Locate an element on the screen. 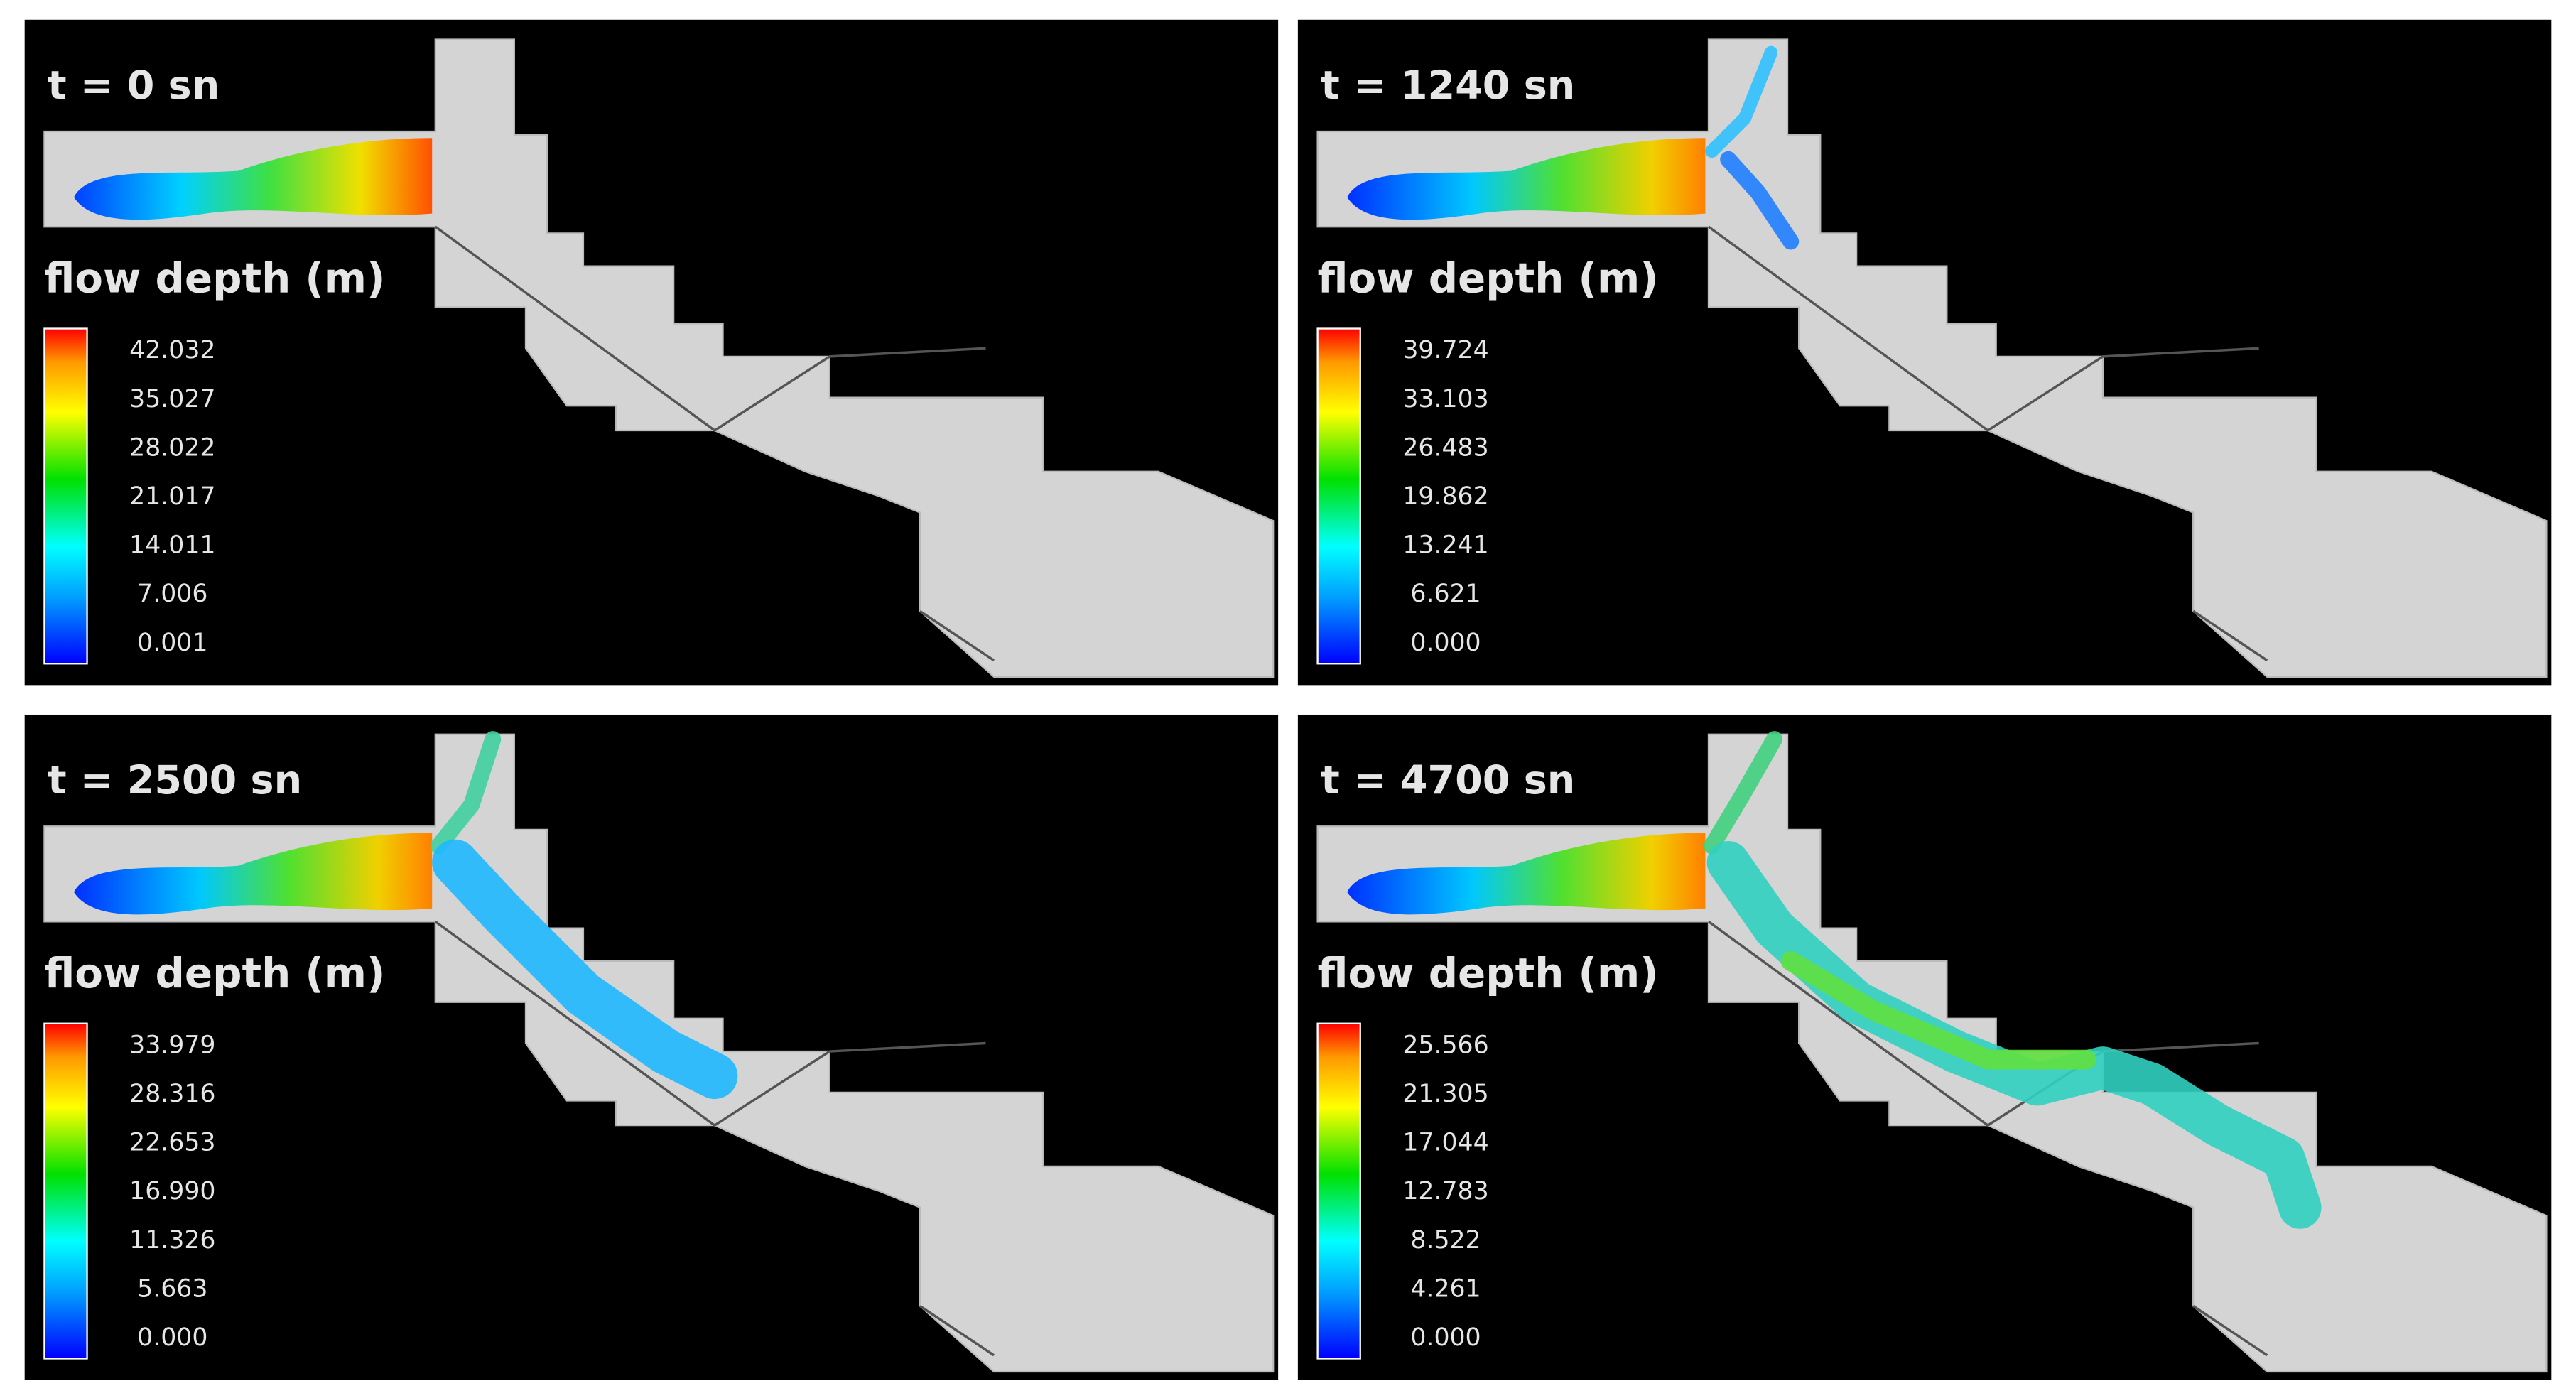 Image resolution: width=2576 pixels, height=1398 pixels. time-label: t = 4700 sn is located at coordinates (1448, 780).